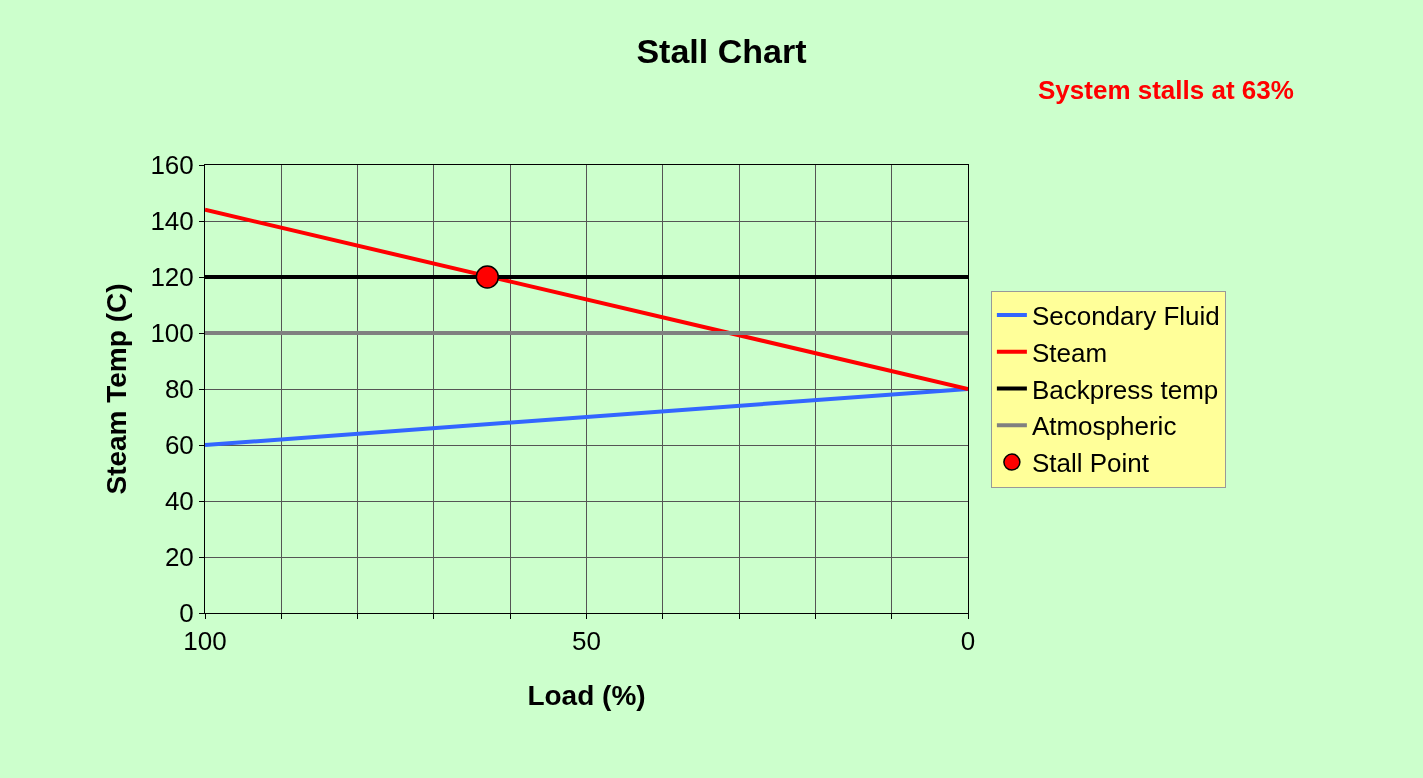  I want to click on y-tick-label: 40, so click(179, 501).